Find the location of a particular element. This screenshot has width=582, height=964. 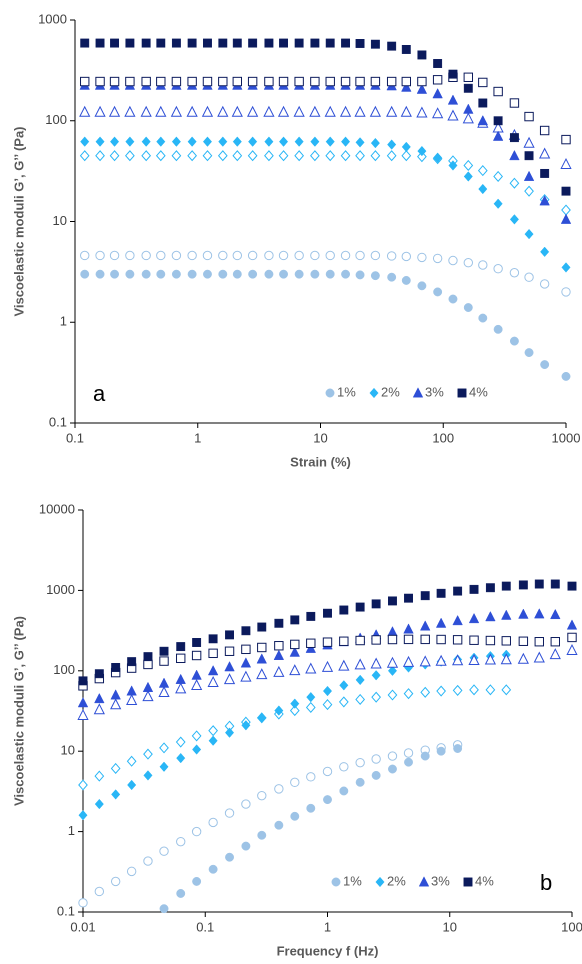

legend-label: 1% is located at coordinates (352, 880).